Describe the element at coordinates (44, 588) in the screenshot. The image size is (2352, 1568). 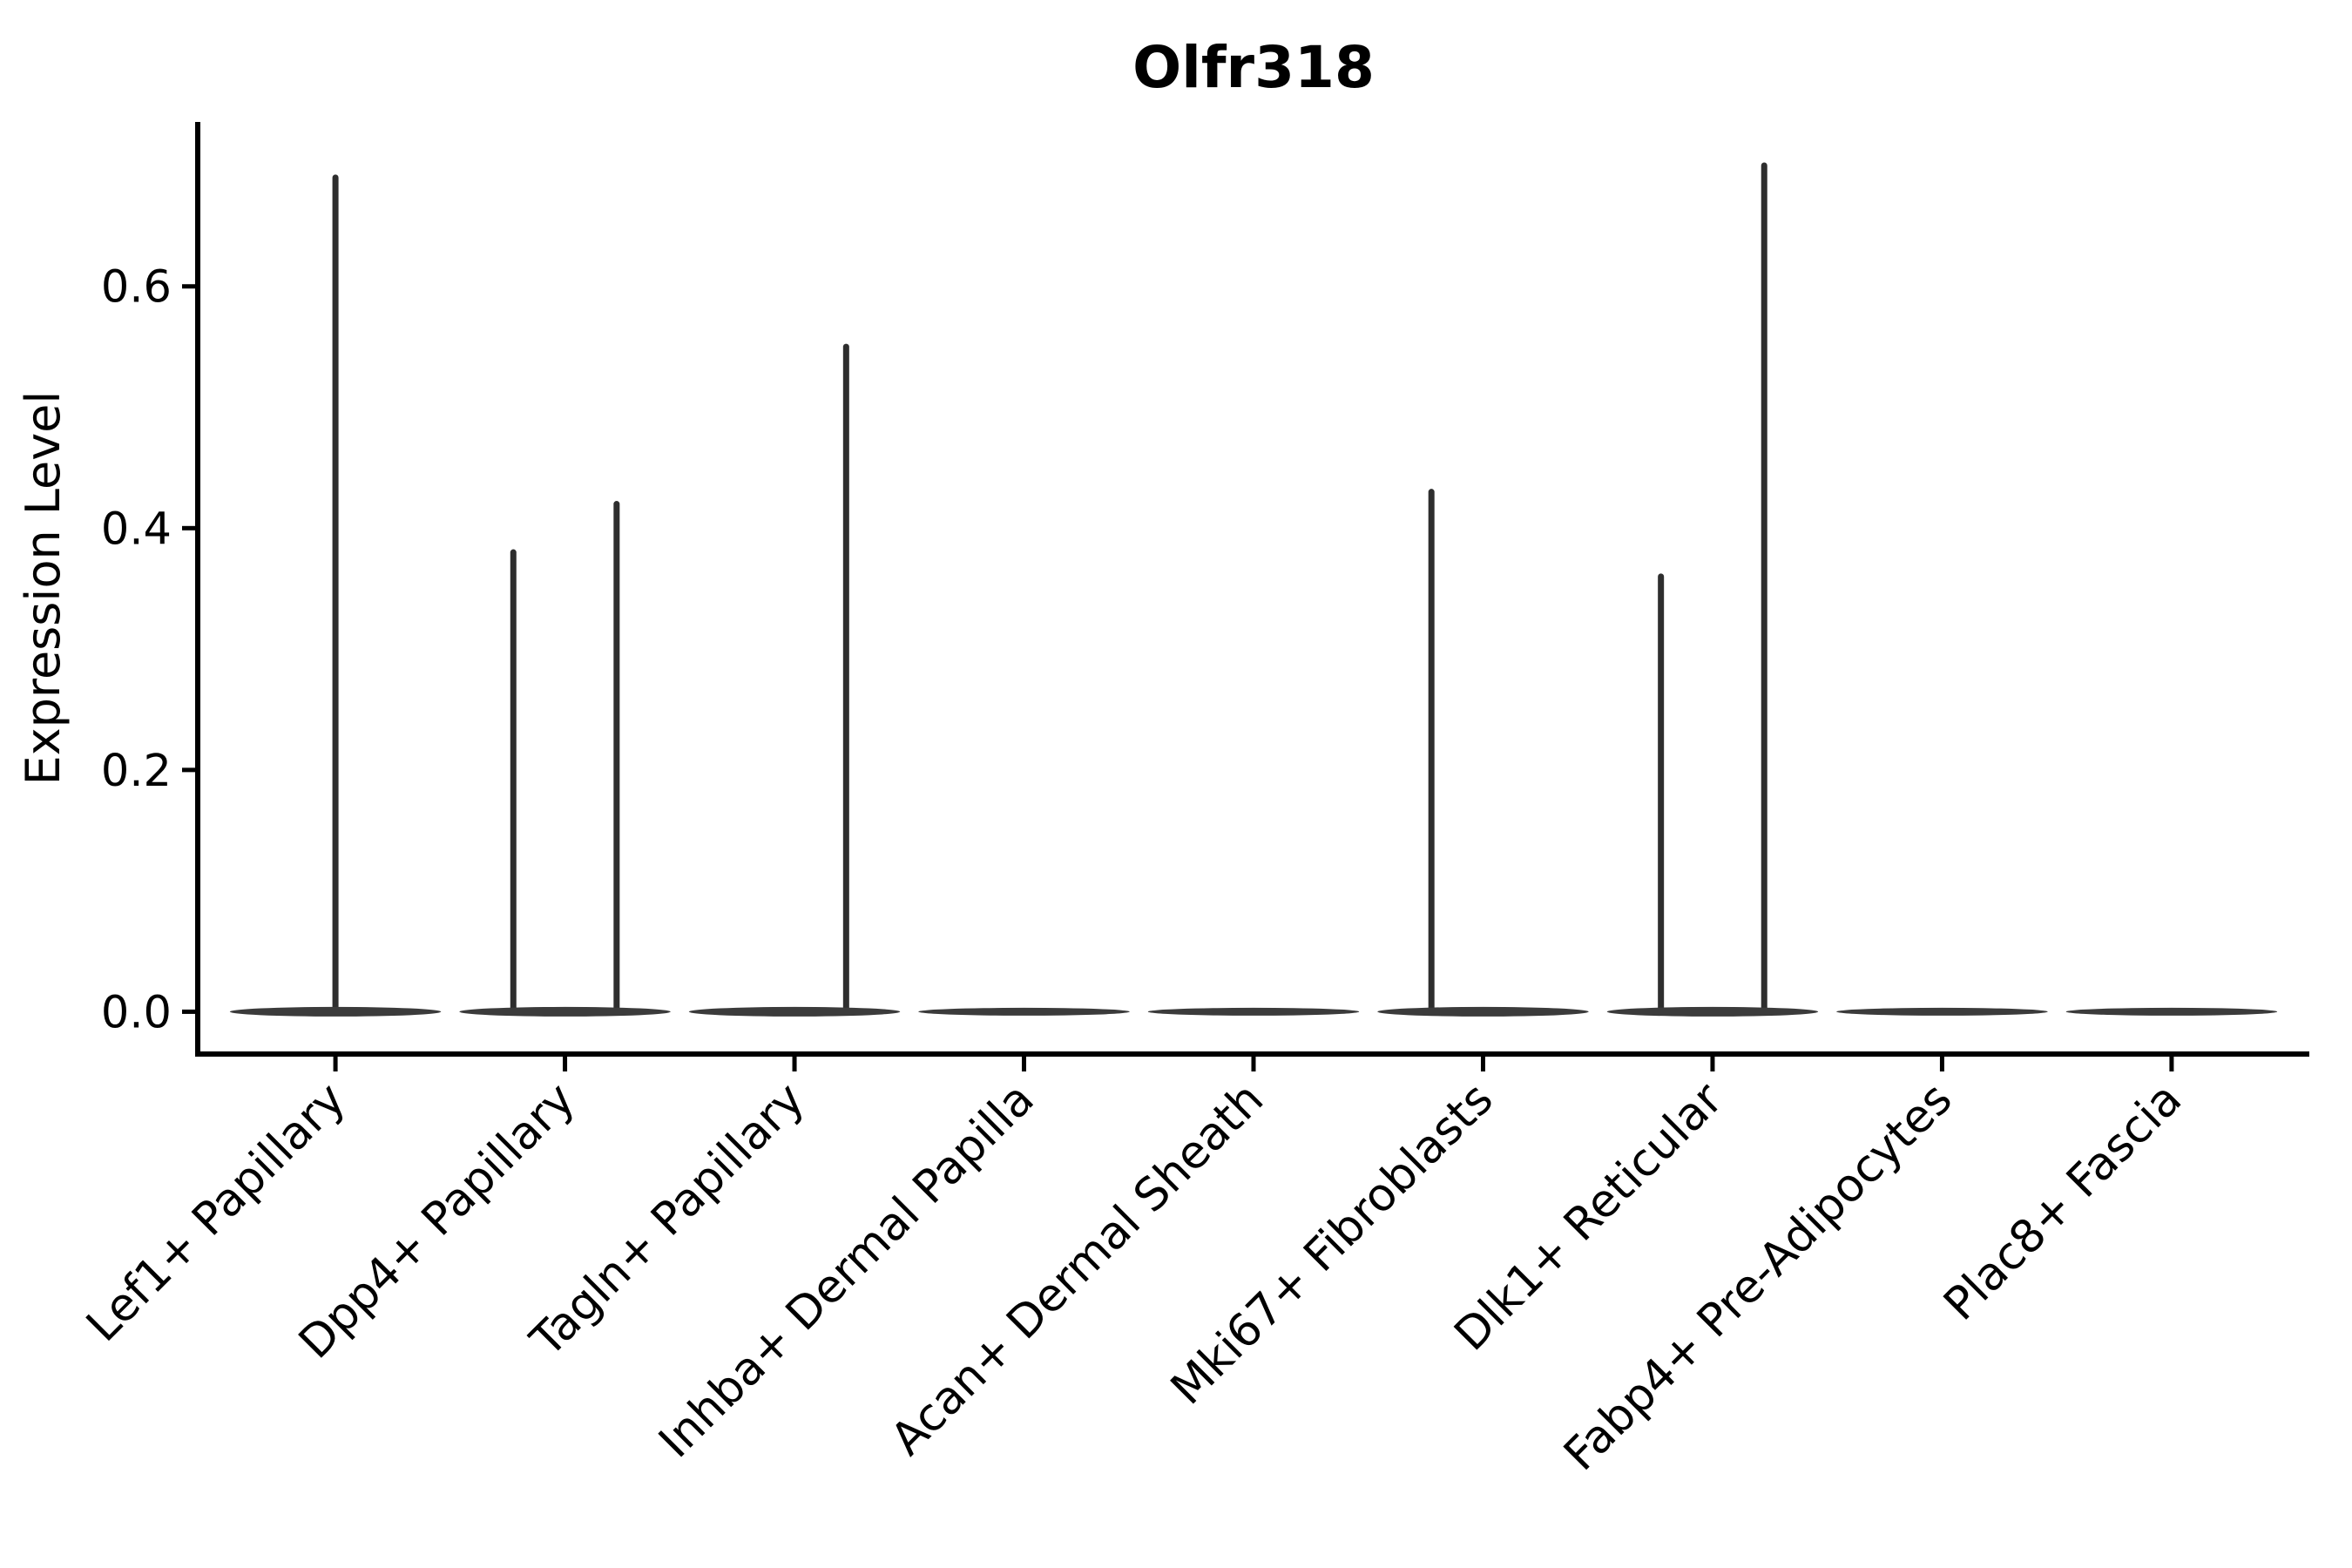
I see `y-axis-label: Expression Level` at that location.